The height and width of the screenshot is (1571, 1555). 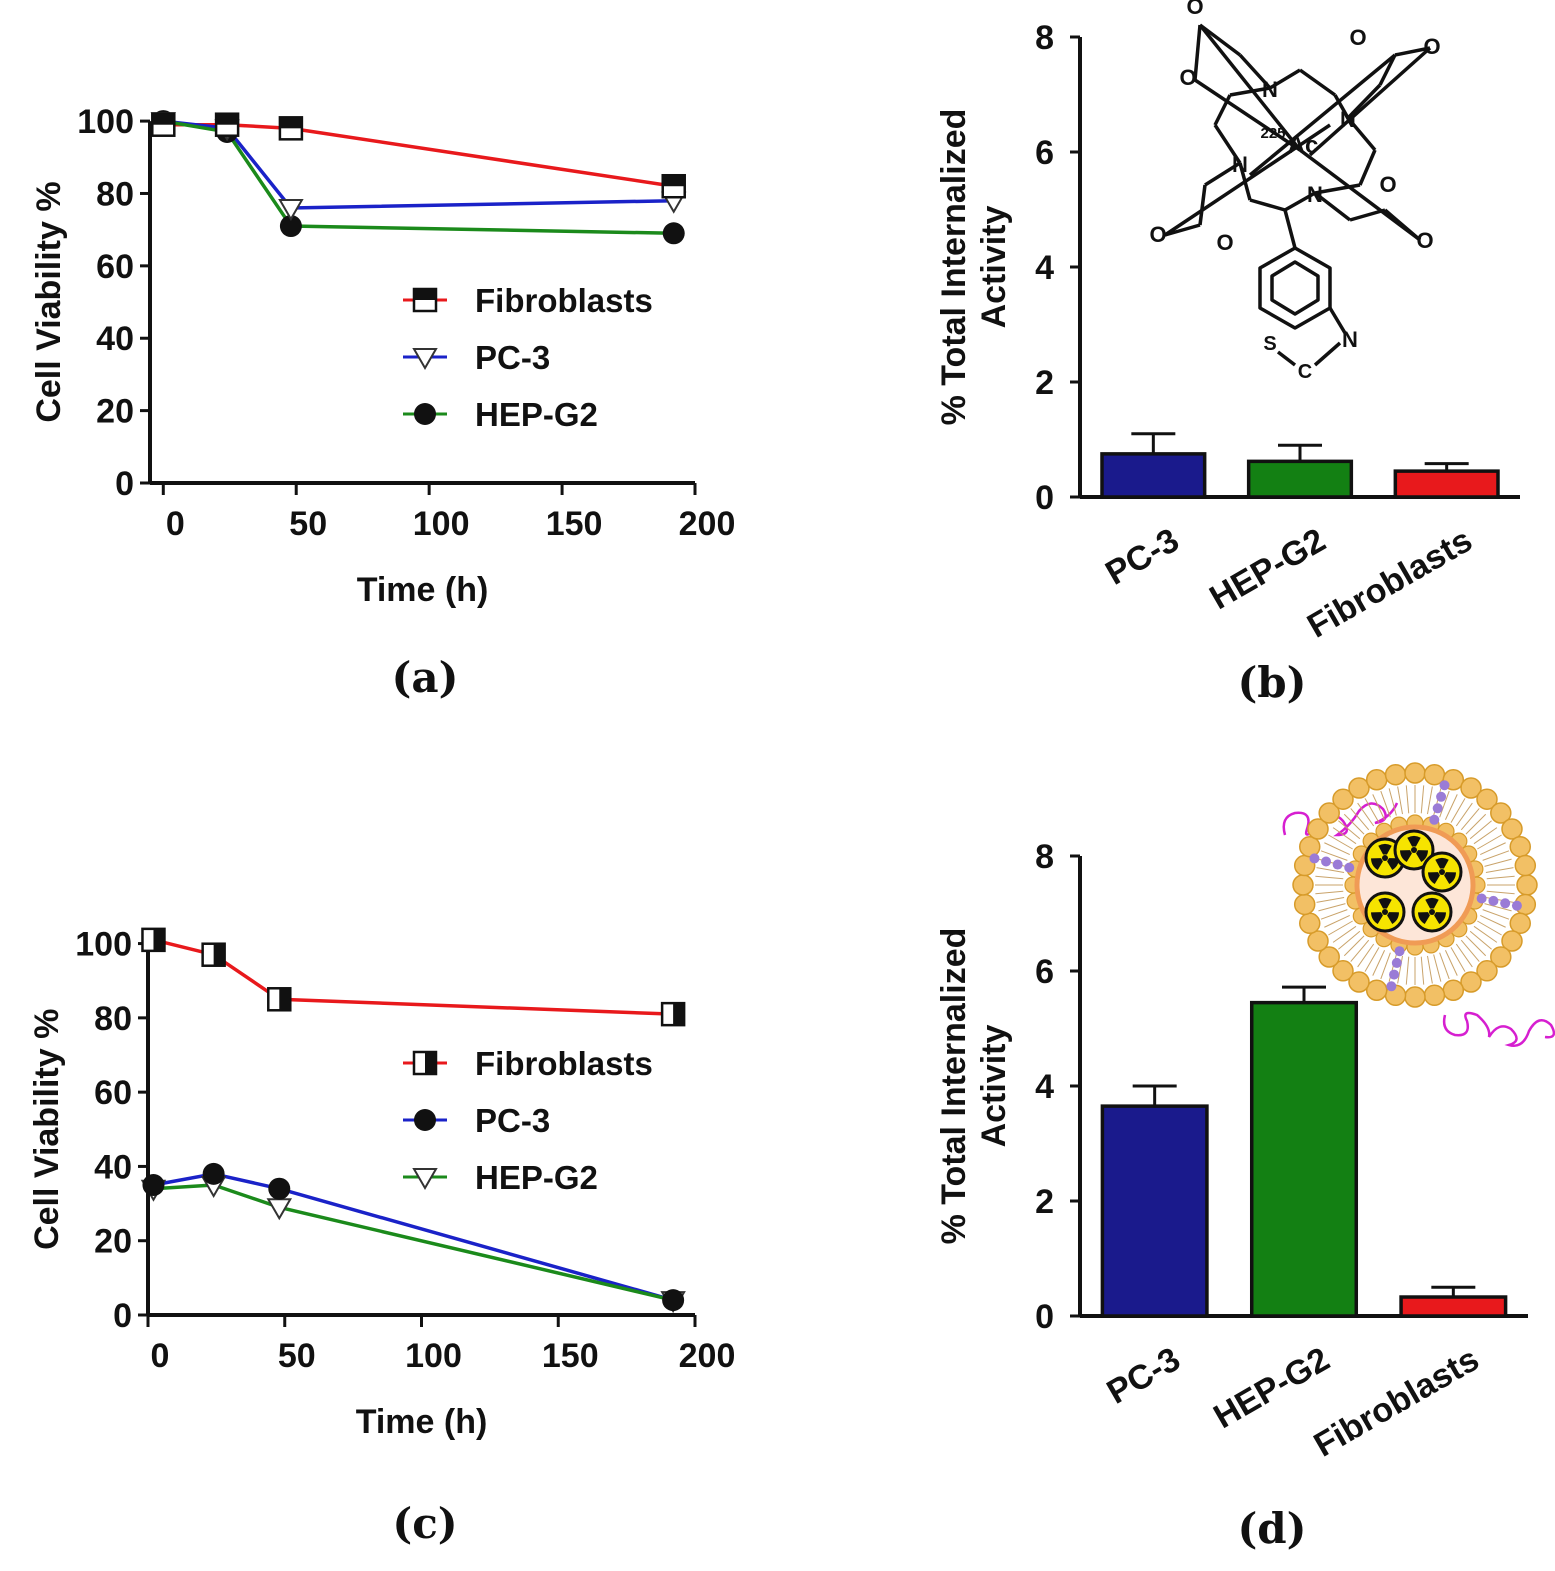 What do you see at coordinates (115, 412) in the screenshot?
I see `y-tick-label: 20` at bounding box center [115, 412].